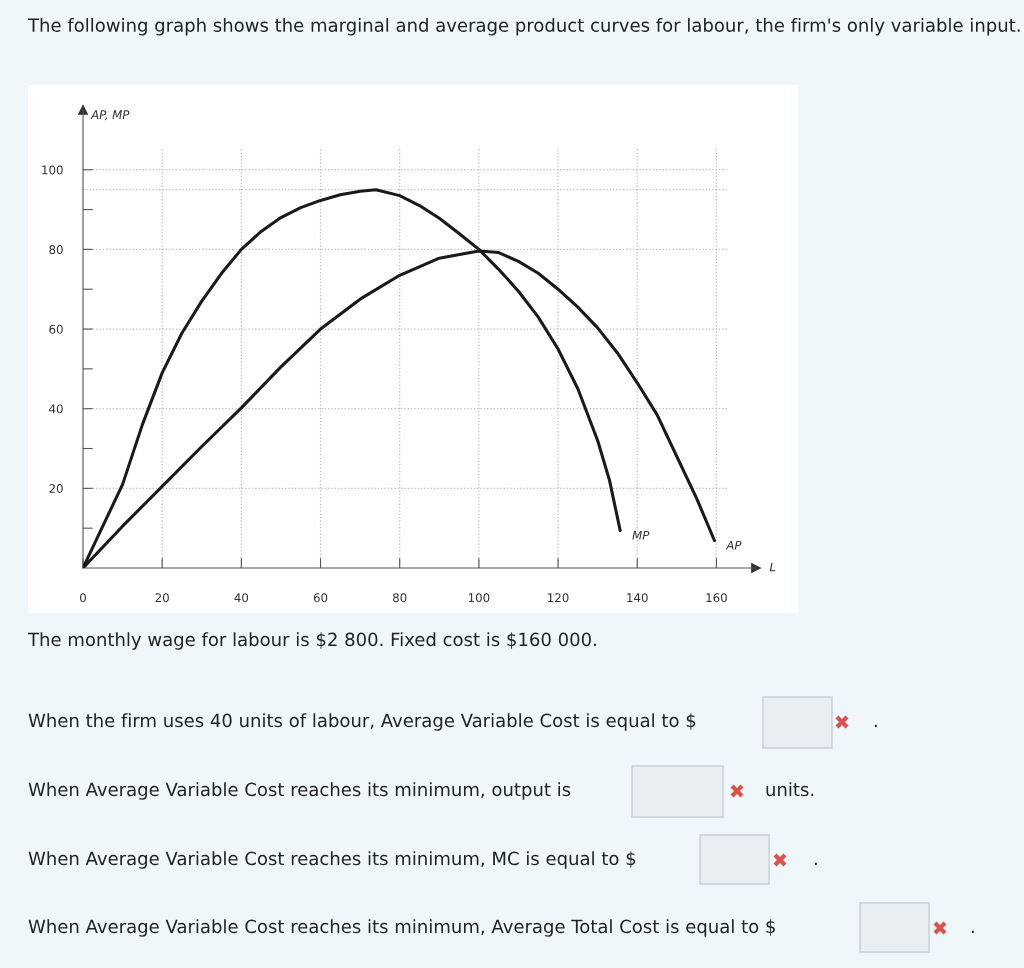 The height and width of the screenshot is (968, 1024). What do you see at coordinates (241, 598) in the screenshot?
I see `x-tick-label: 40` at bounding box center [241, 598].